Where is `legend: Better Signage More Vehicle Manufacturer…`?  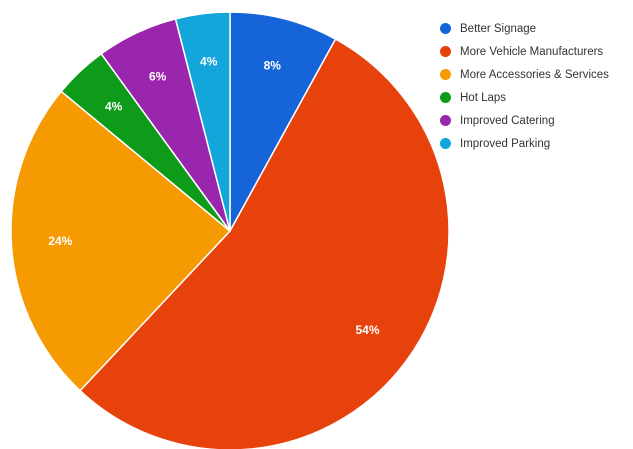 legend: Better Signage More Vehicle Manufacturer… is located at coordinates (524, 86).